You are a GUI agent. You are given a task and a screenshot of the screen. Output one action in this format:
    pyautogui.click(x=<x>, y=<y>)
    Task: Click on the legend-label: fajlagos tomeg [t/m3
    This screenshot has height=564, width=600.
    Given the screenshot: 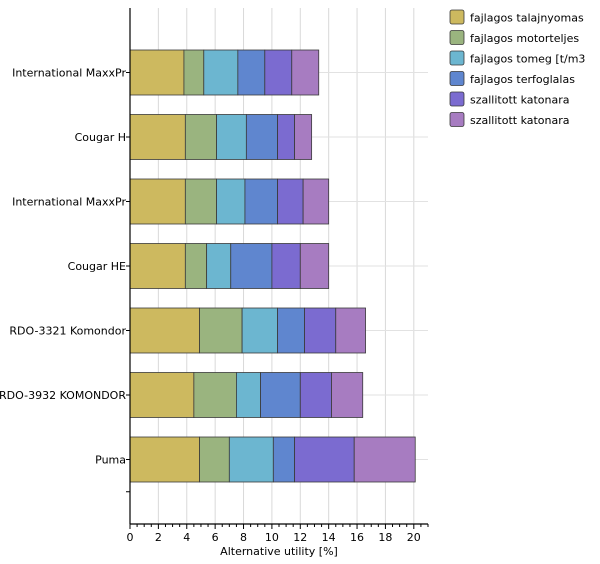 What is the action you would take?
    pyautogui.click(x=527, y=59)
    